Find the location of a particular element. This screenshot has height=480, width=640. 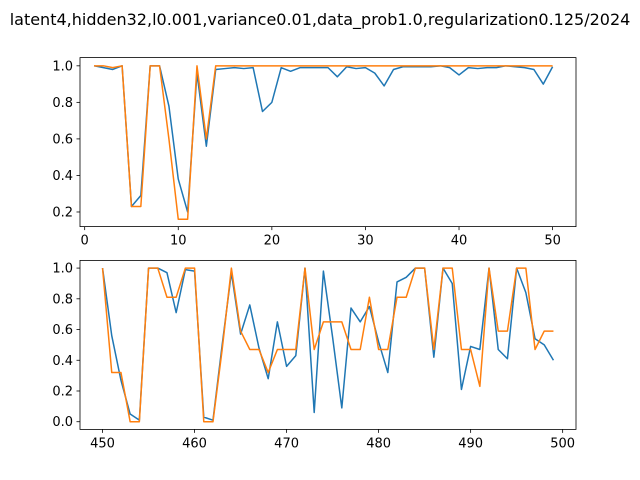

x-tick-label: 0 is located at coordinates (85, 241).